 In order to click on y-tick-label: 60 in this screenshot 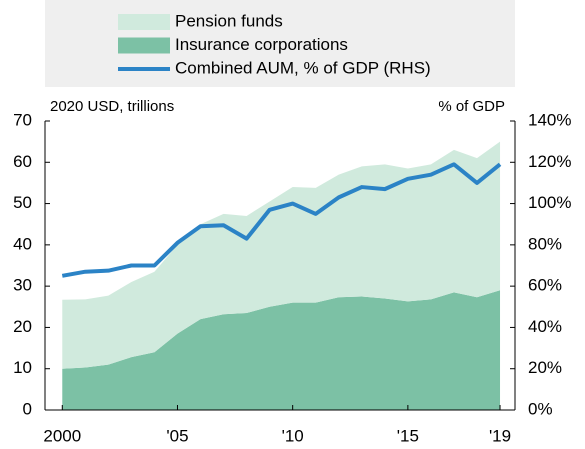, I will do `click(22, 161)`.